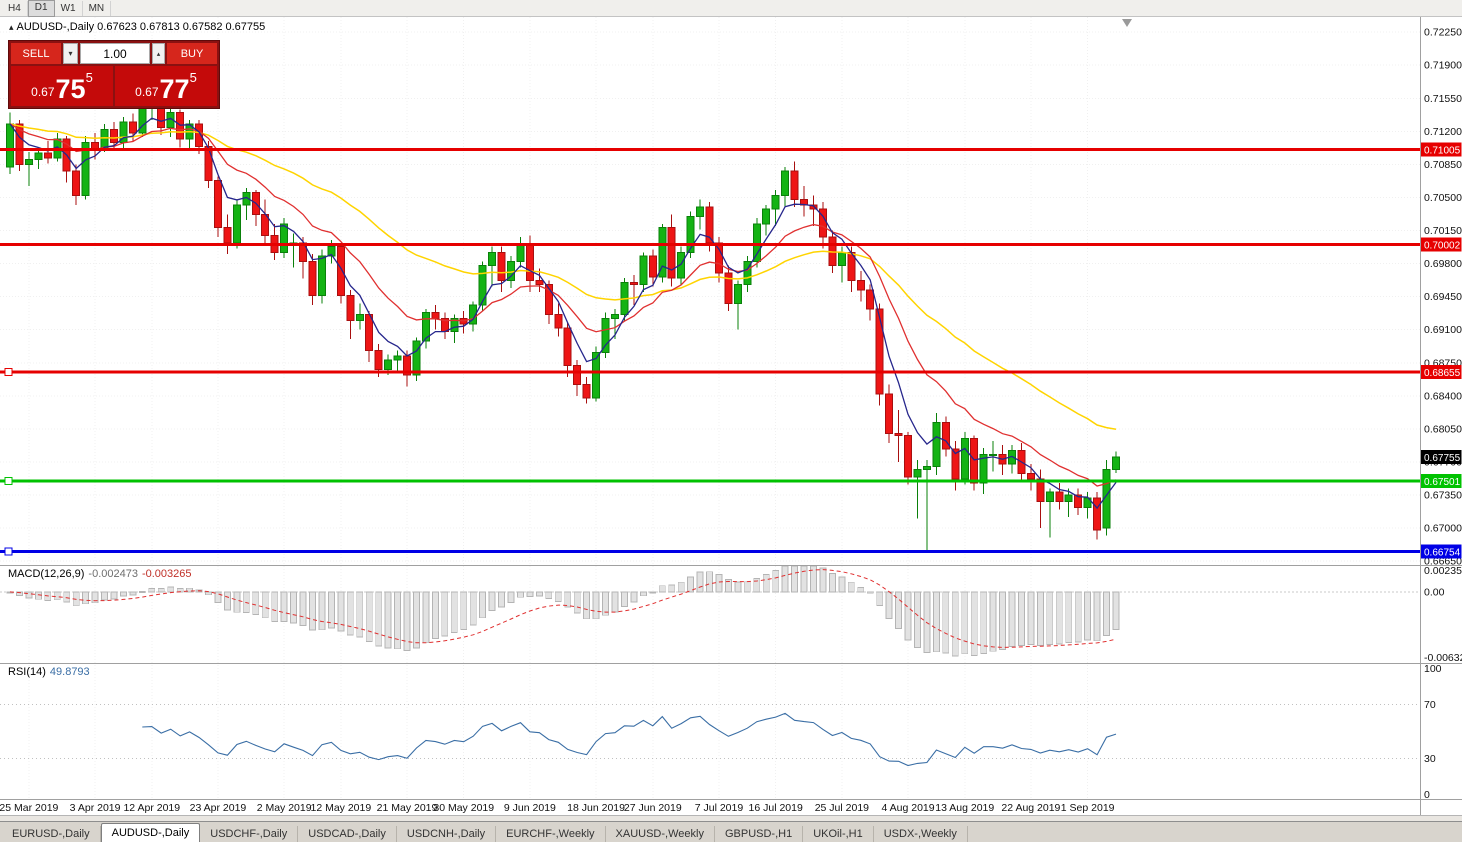 The width and height of the screenshot is (1462, 842). What do you see at coordinates (1443, 658) in the screenshot?
I see `svg-text: -0.00632` at bounding box center [1443, 658].